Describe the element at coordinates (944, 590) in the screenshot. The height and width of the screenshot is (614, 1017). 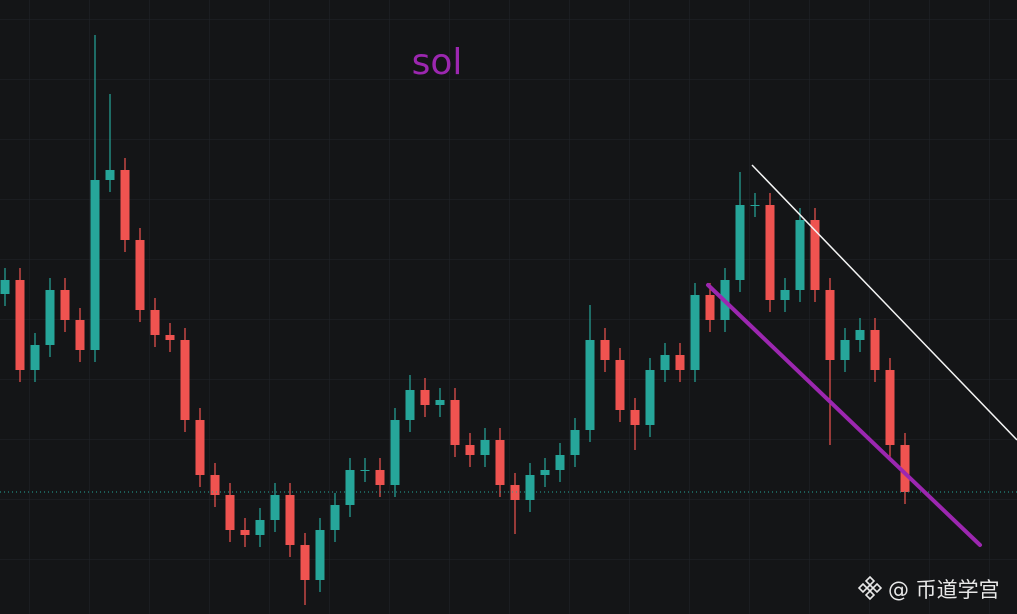
I see `watermark: @ 币道学宫` at that location.